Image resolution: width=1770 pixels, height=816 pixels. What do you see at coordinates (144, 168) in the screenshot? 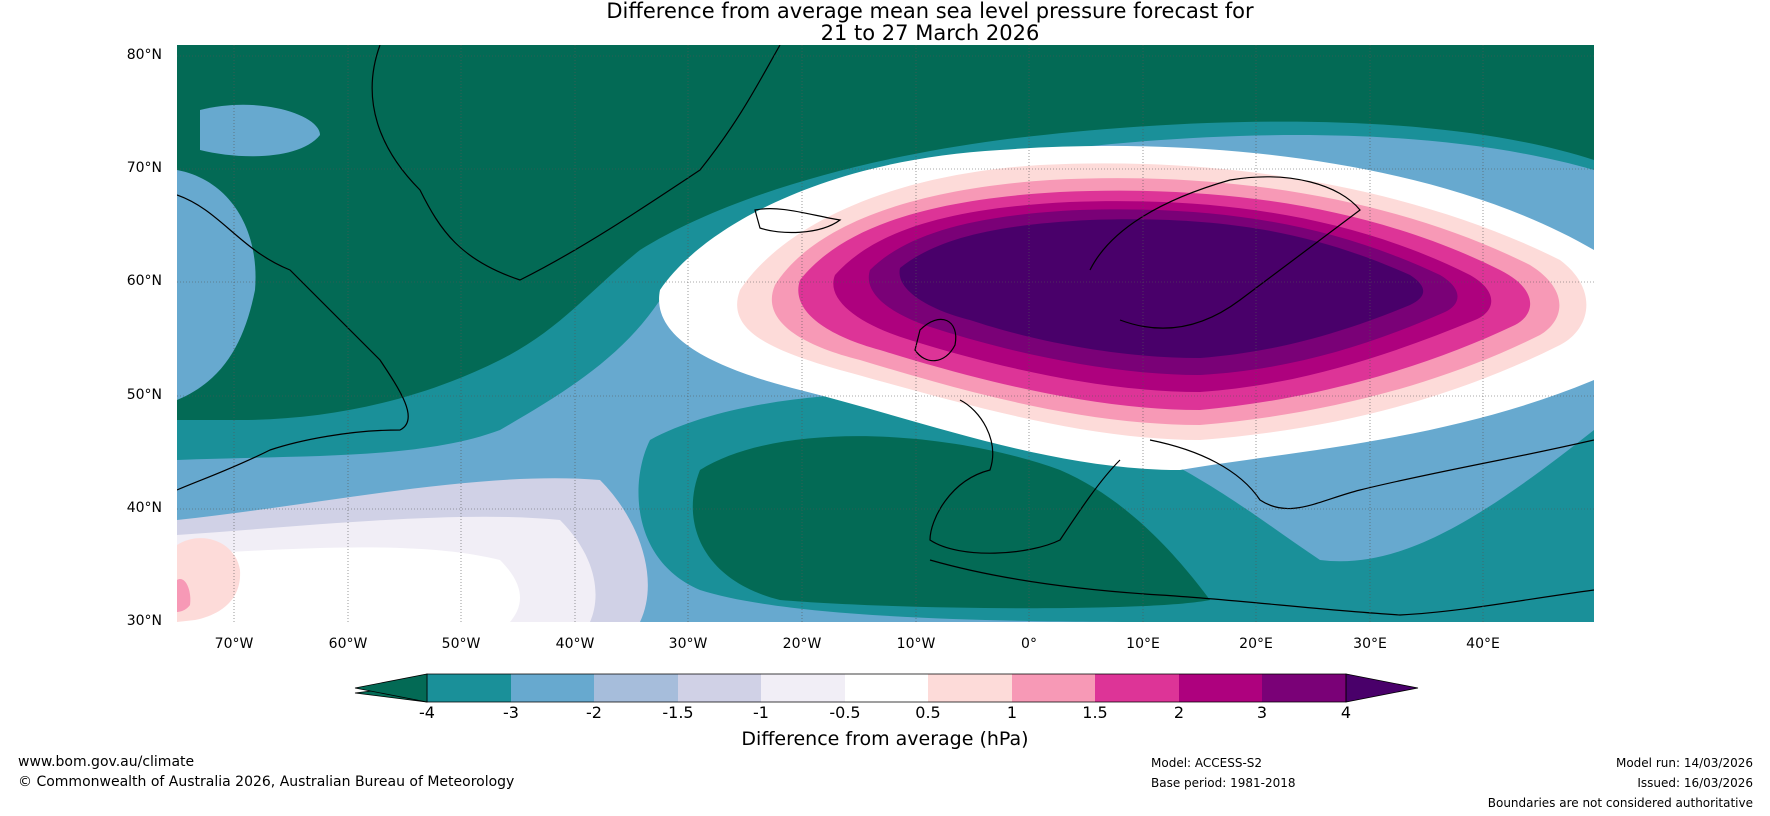
I see `lat-label: 70°N` at bounding box center [144, 168].